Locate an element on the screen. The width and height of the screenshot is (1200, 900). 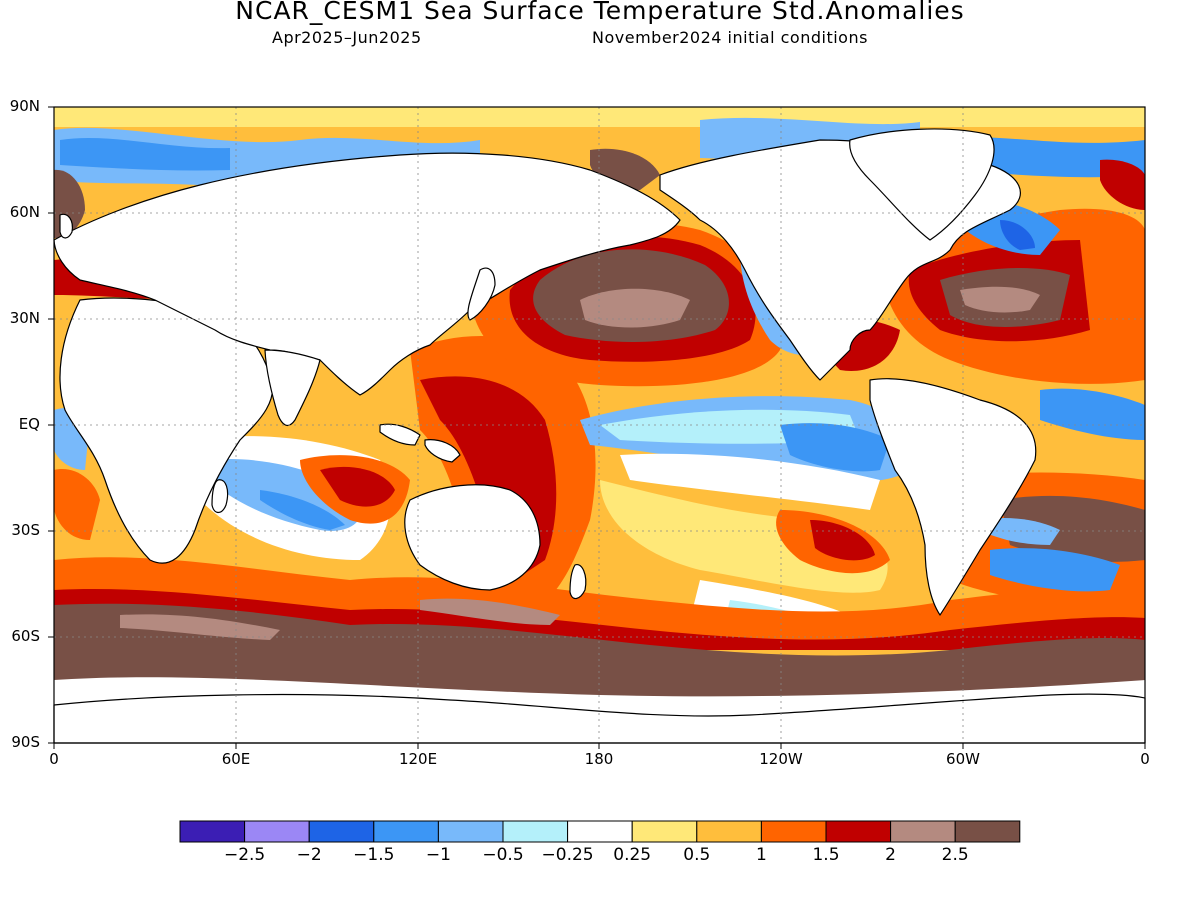
forecast-period: Apr2025–Jun2025 is located at coordinates (347, 37).